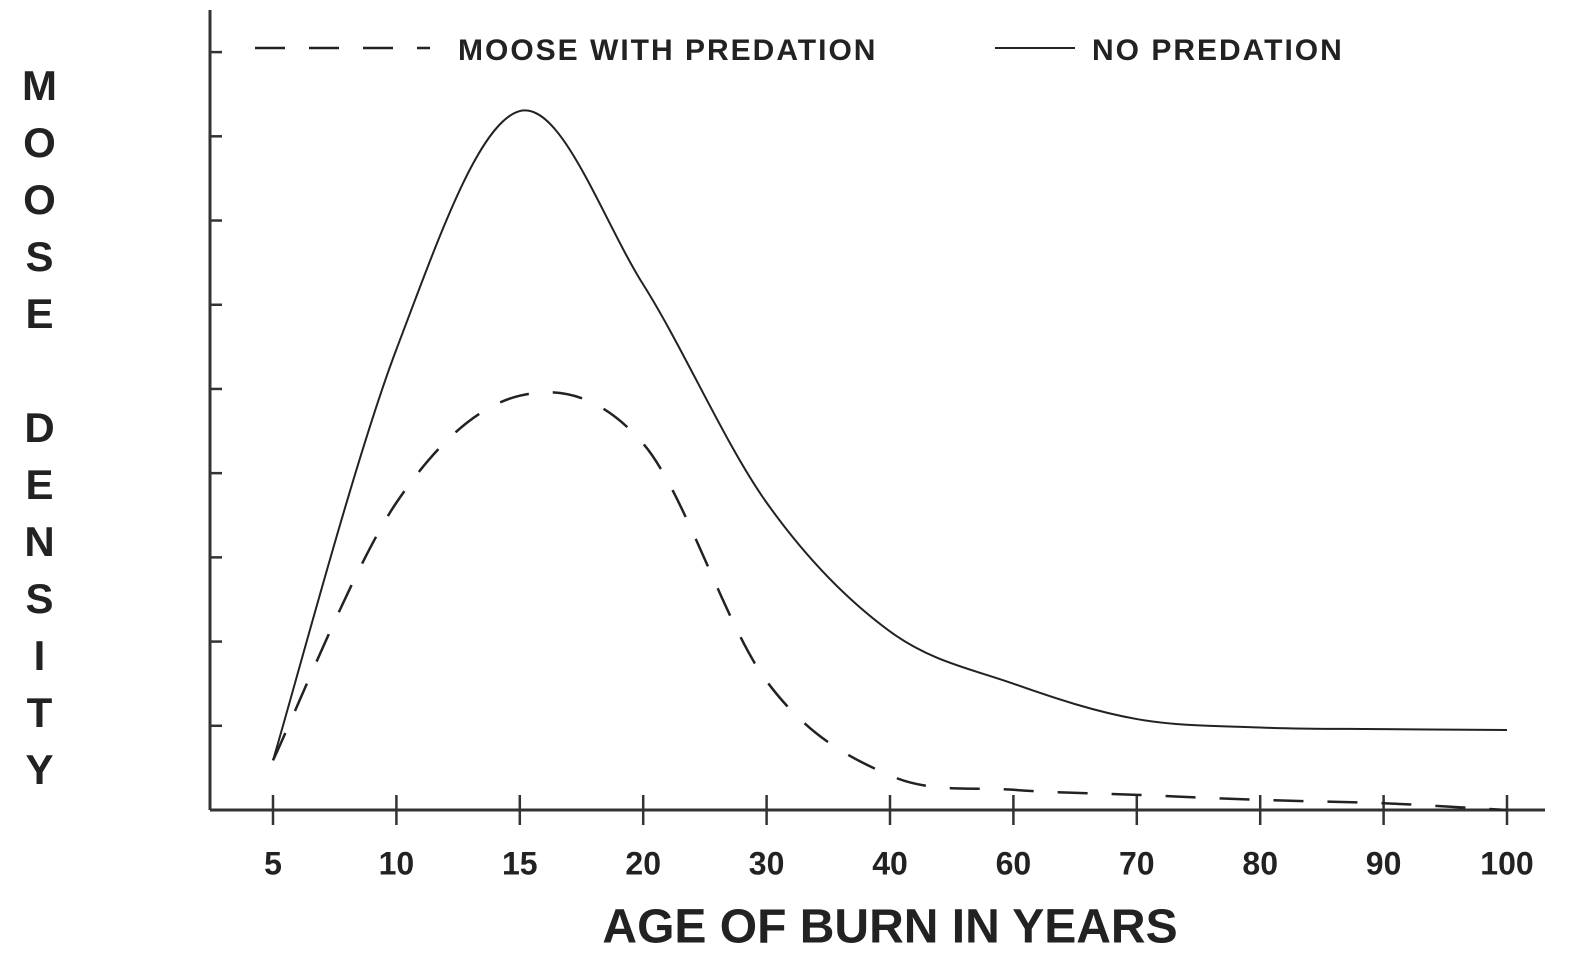 Image resolution: width=1569 pixels, height=954 pixels. I want to click on x-axis-label: AGE OF BURN IN YEARS, so click(889, 927).